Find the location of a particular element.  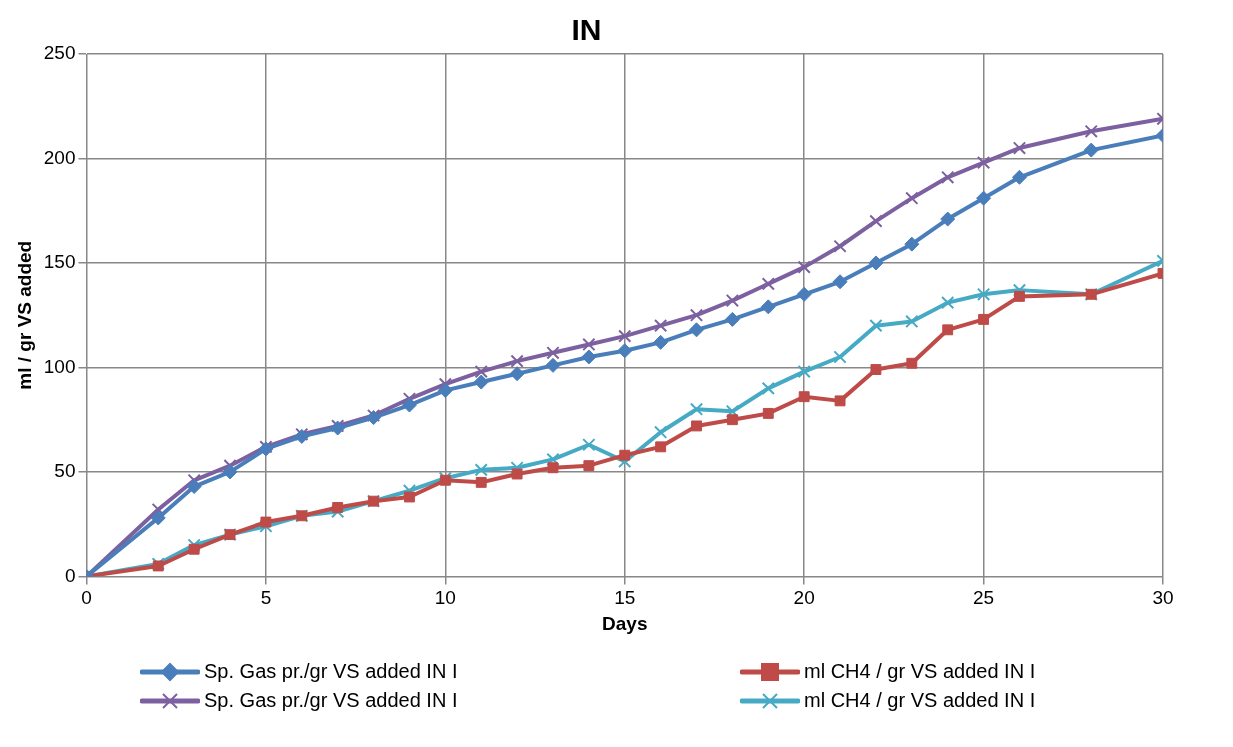

y-tick-label: 100 is located at coordinates (59, 366).